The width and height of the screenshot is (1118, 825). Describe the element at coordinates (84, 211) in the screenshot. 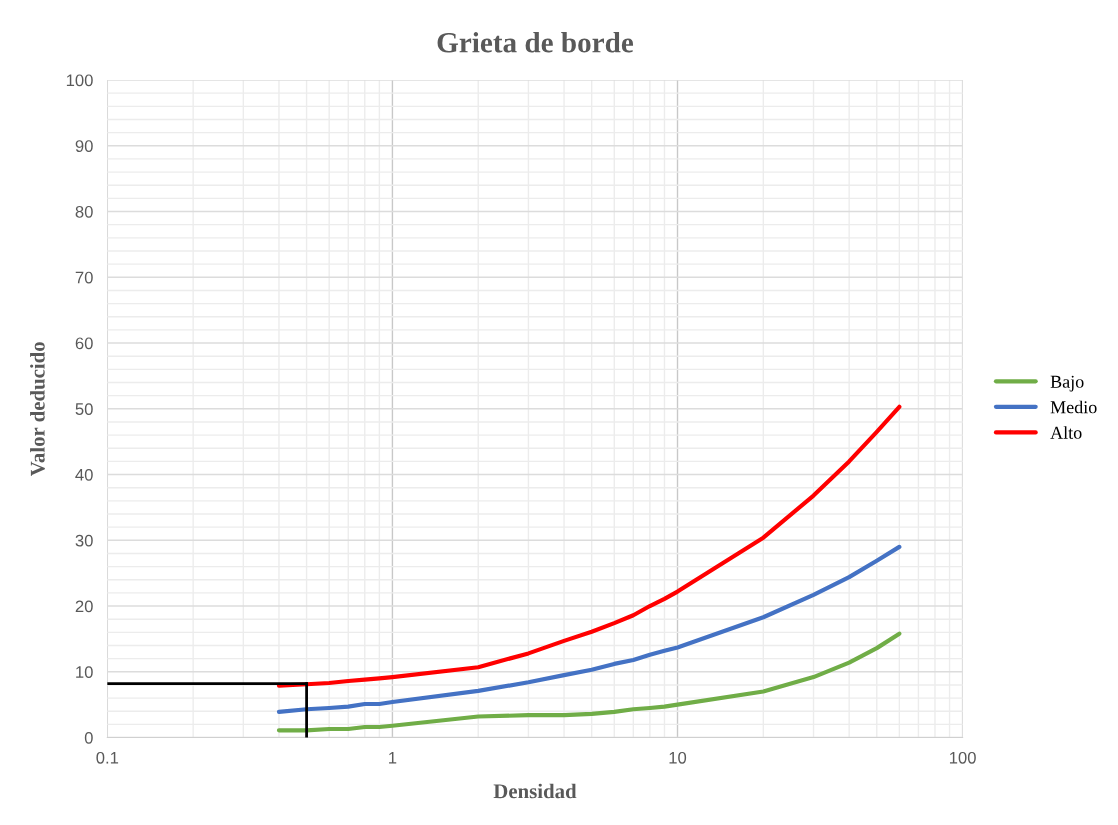

I see `y-tick-label: 80` at that location.